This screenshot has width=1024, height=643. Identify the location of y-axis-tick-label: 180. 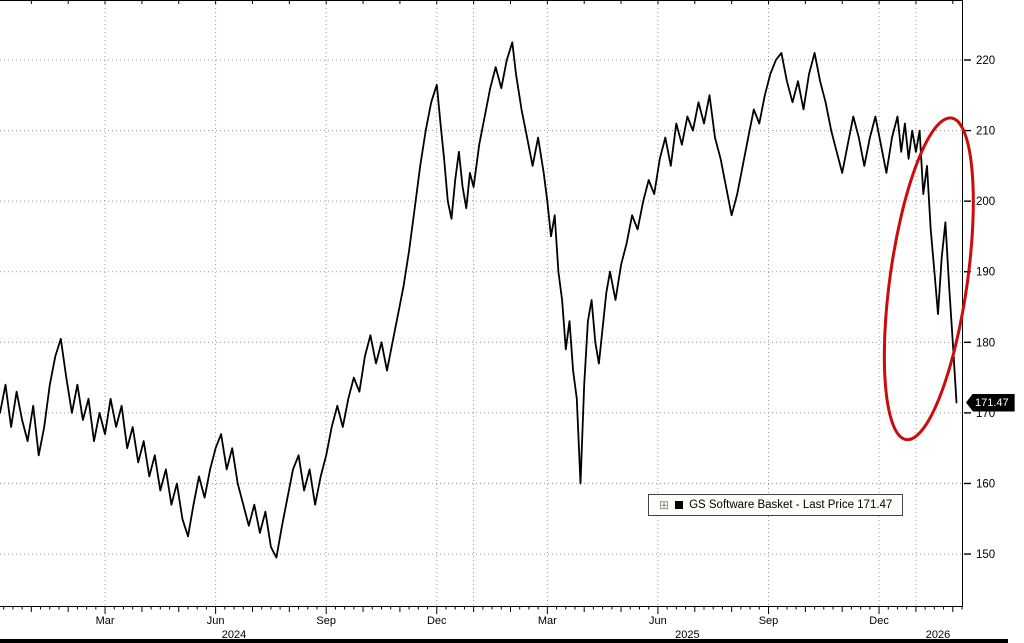
(985, 343).